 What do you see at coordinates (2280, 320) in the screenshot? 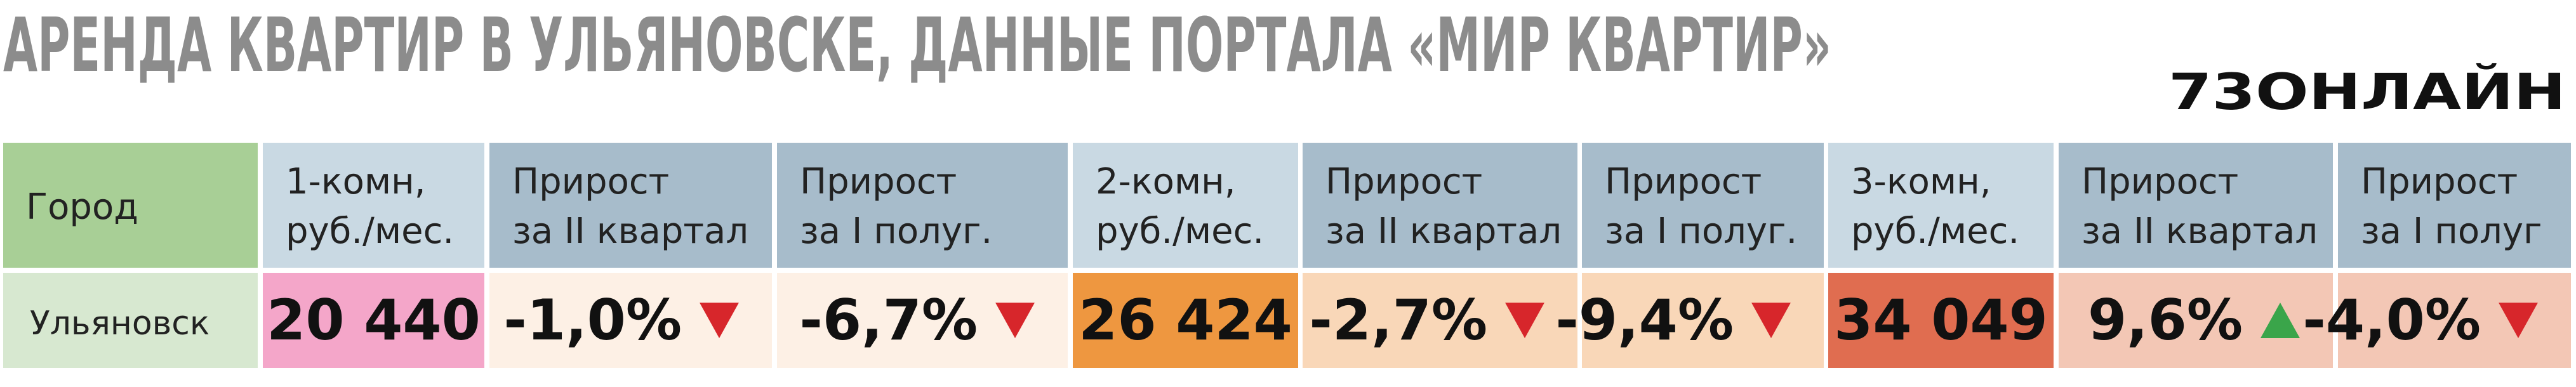
I see `arrow-up` at bounding box center [2280, 320].